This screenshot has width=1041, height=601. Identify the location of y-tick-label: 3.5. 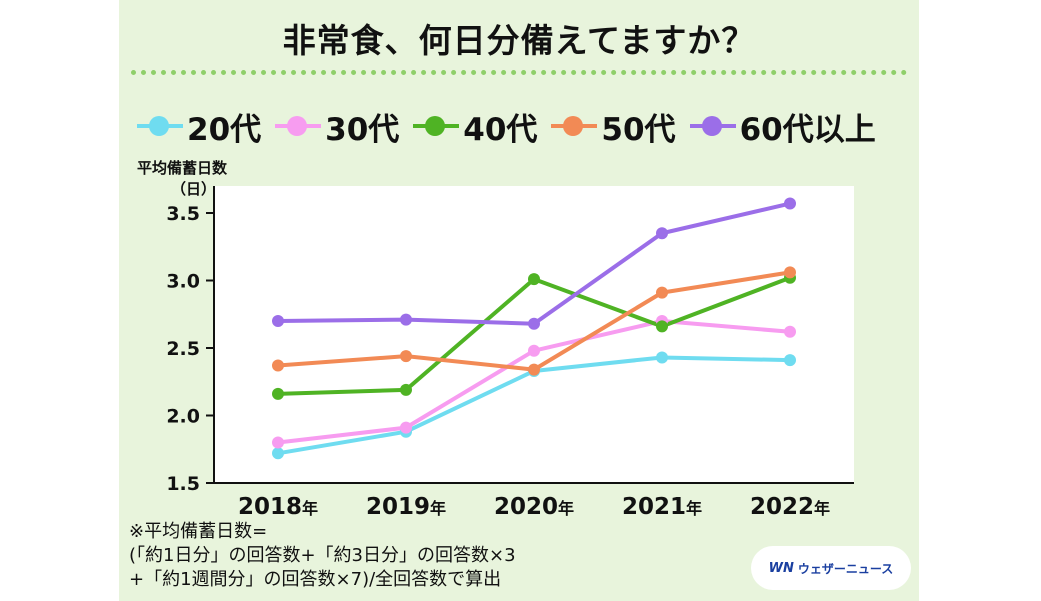
(183, 214).